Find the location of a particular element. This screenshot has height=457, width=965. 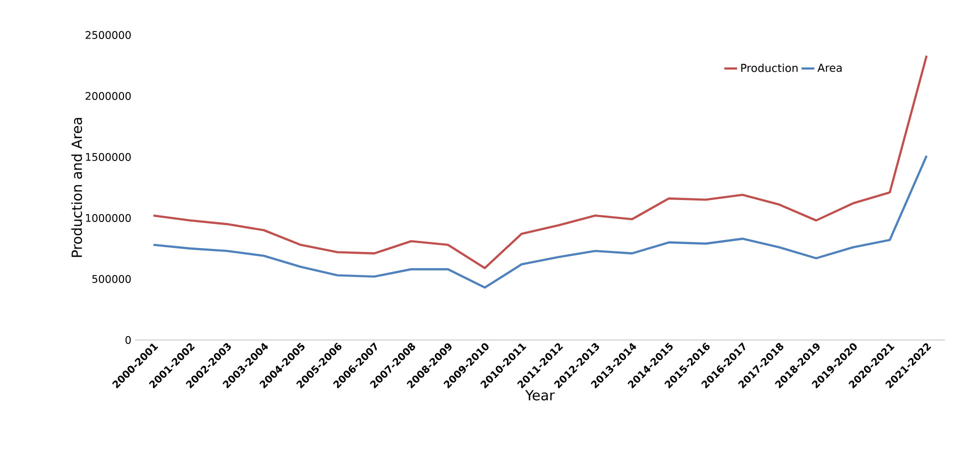

y-axis-title: Production and Area is located at coordinates (76, 187).